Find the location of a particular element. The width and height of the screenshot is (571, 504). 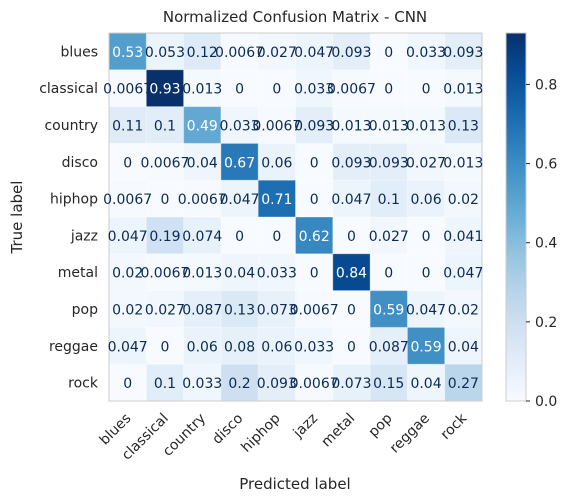

colorbar-tick-label: 0.8 is located at coordinates (546, 85).